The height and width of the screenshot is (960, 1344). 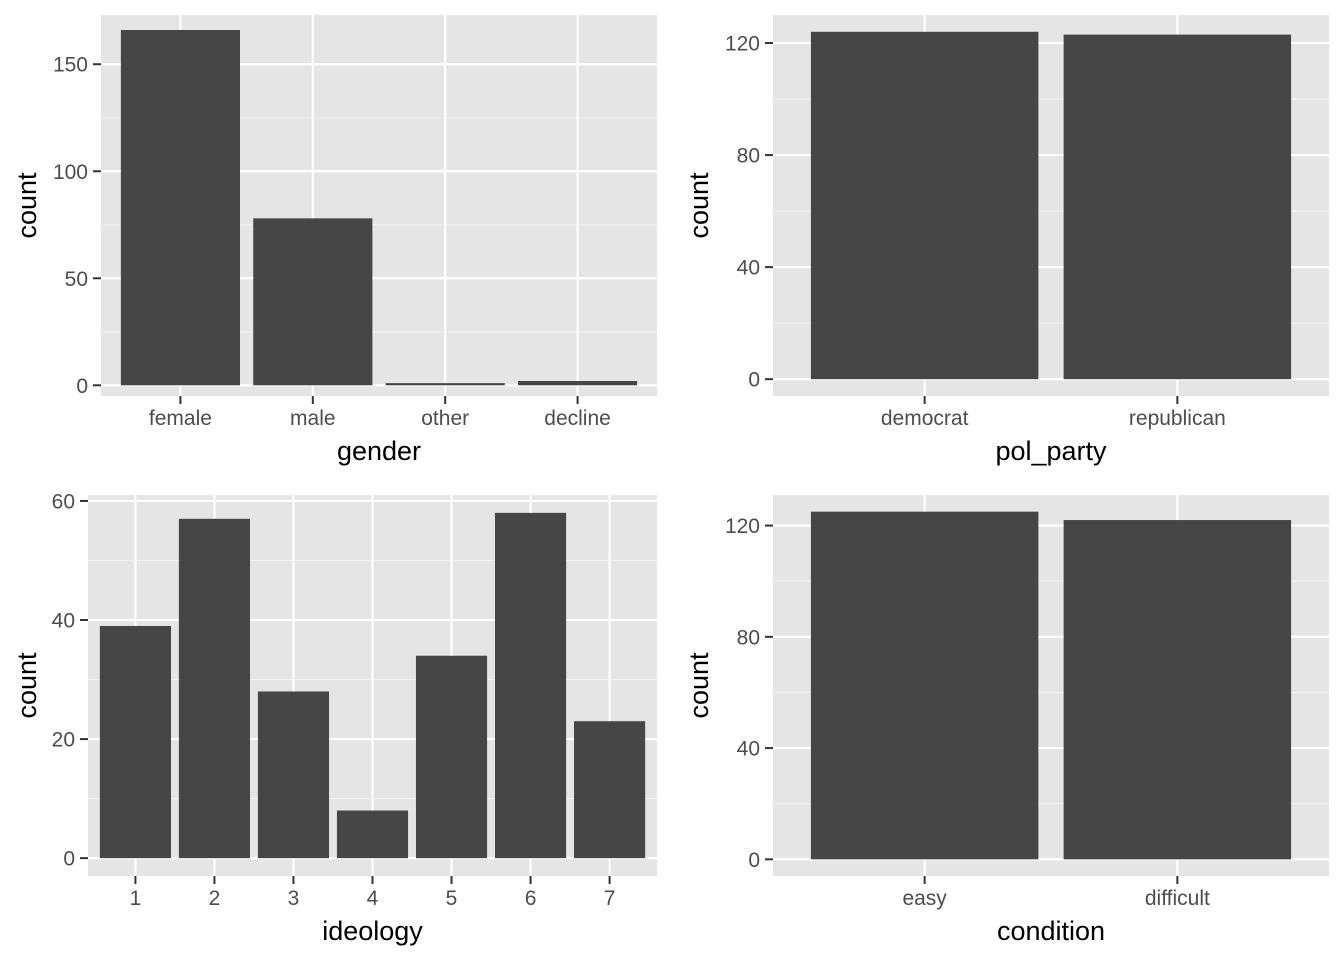 I want to click on y-tick-label: 150, so click(x=70, y=65).